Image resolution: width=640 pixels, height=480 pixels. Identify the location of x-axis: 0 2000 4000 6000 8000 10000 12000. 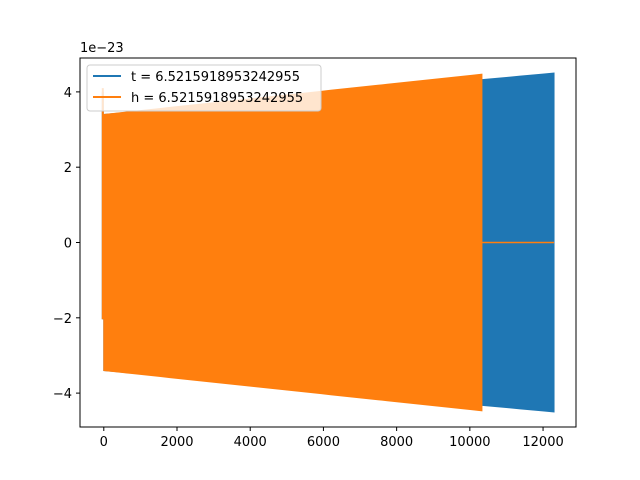
(332, 438).